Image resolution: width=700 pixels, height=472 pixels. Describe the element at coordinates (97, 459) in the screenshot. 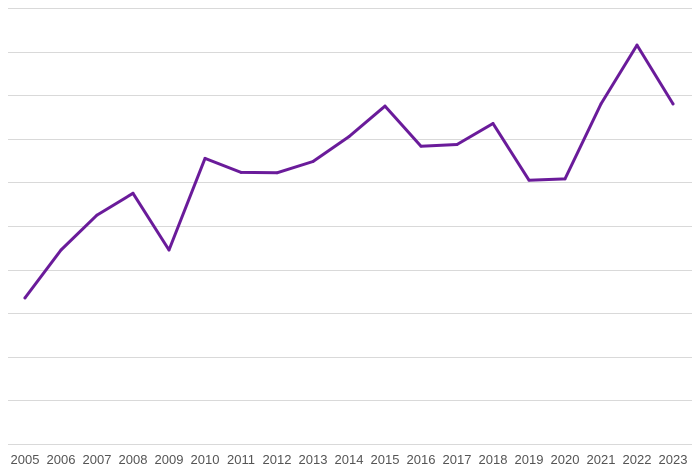

I see `x-tick-label: 2007` at that location.